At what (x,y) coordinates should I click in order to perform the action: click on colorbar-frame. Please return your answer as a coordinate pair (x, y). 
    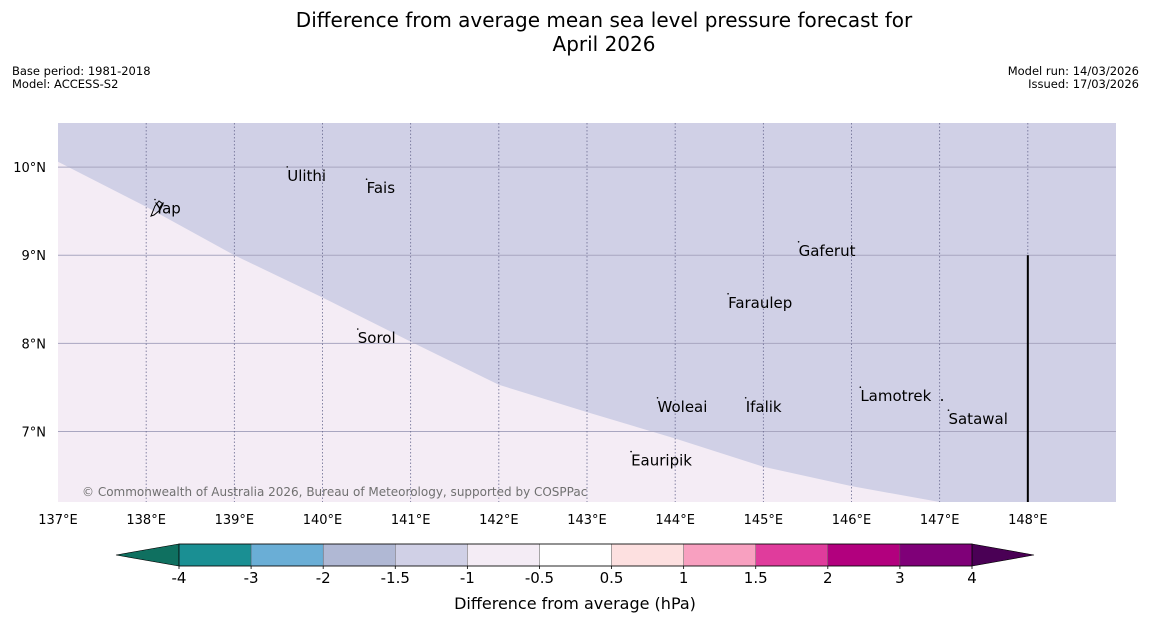
    Looking at the image, I should click on (575, 555).